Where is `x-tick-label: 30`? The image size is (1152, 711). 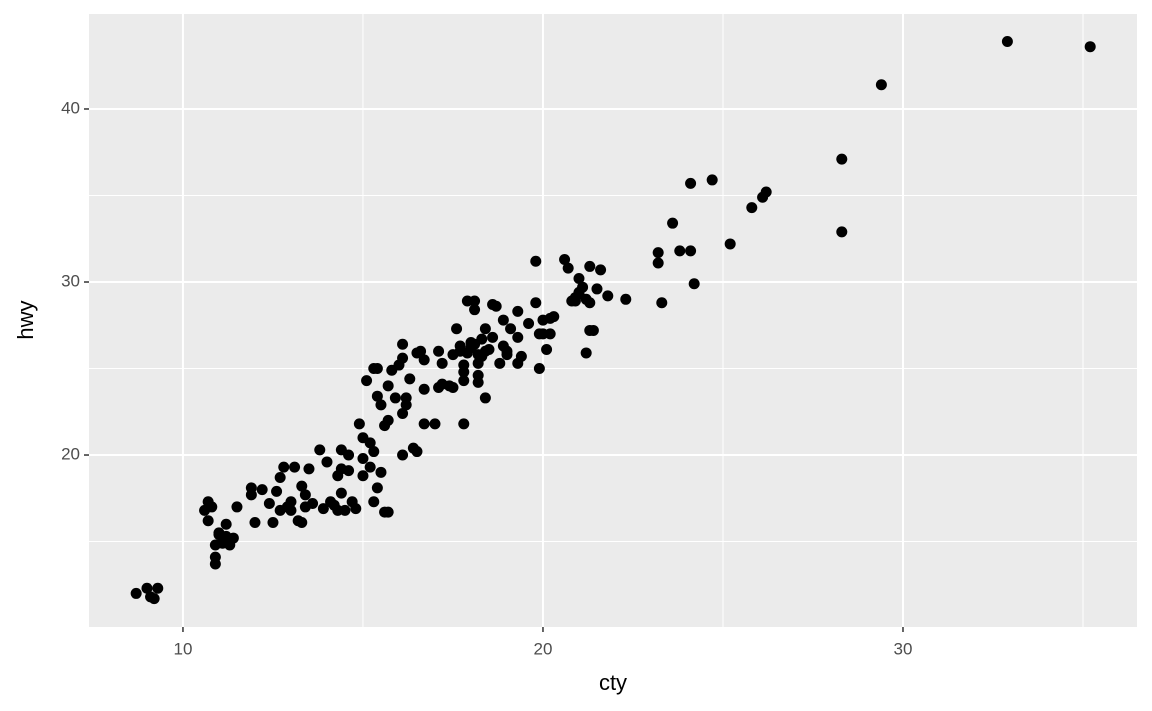
x-tick-label: 30 is located at coordinates (903, 648).